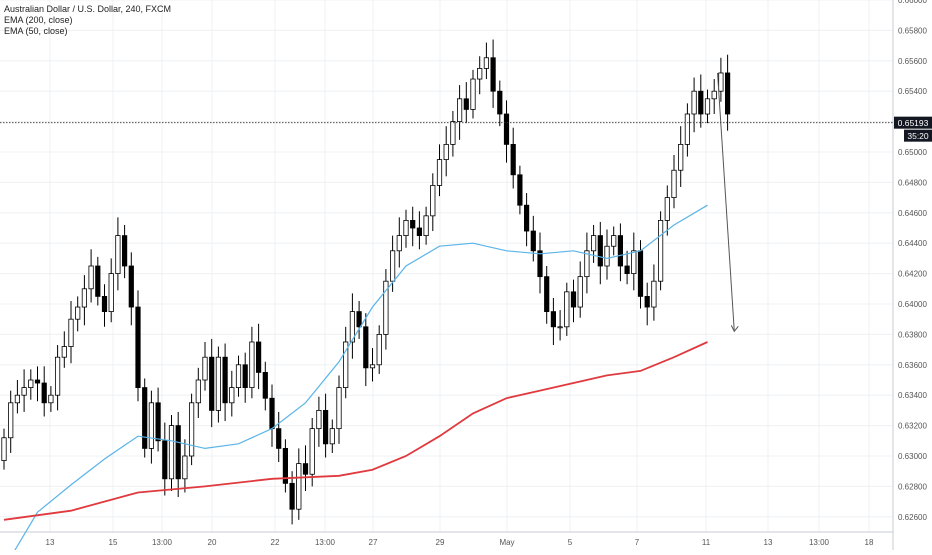  What do you see at coordinates (726, 202) in the screenshot?
I see `annotation-arrow` at bounding box center [726, 202].